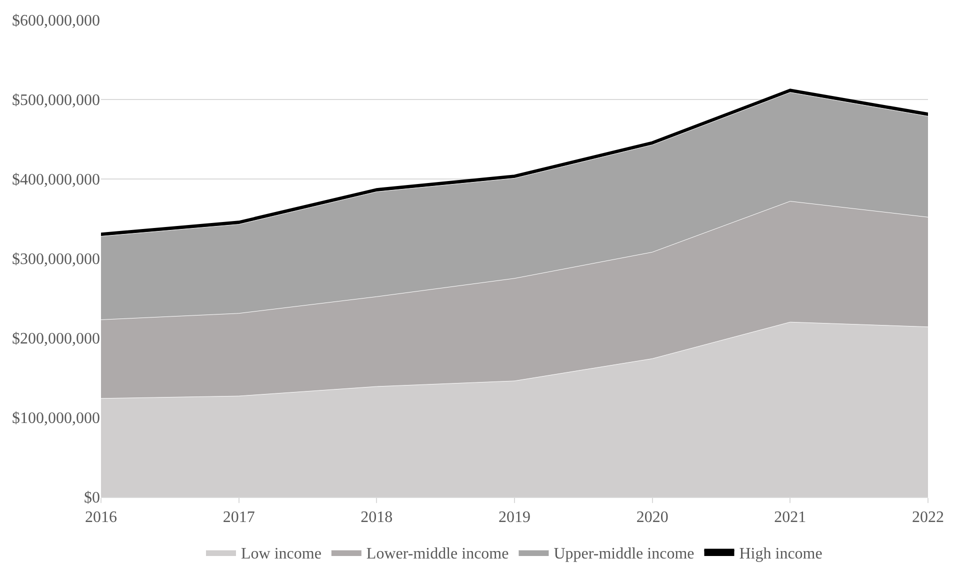 The image size is (956, 581). I want to click on x-tick-label: 2022, so click(928, 517).